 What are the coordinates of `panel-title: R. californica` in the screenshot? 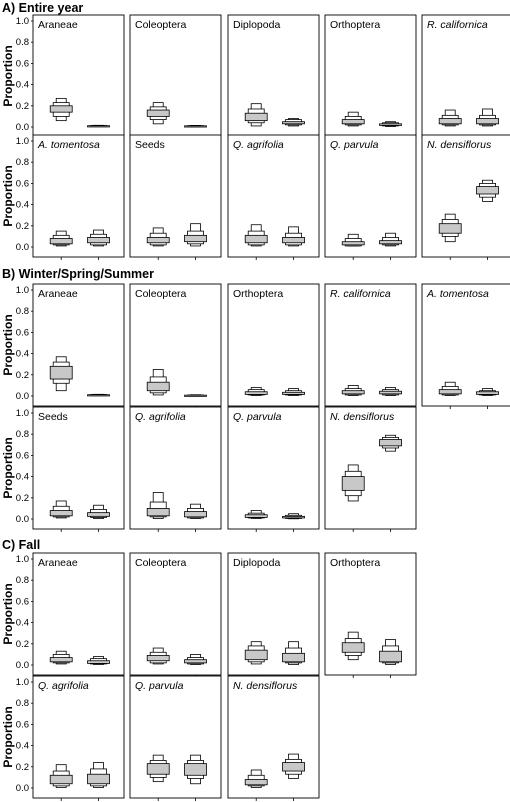 It's located at (457, 25).